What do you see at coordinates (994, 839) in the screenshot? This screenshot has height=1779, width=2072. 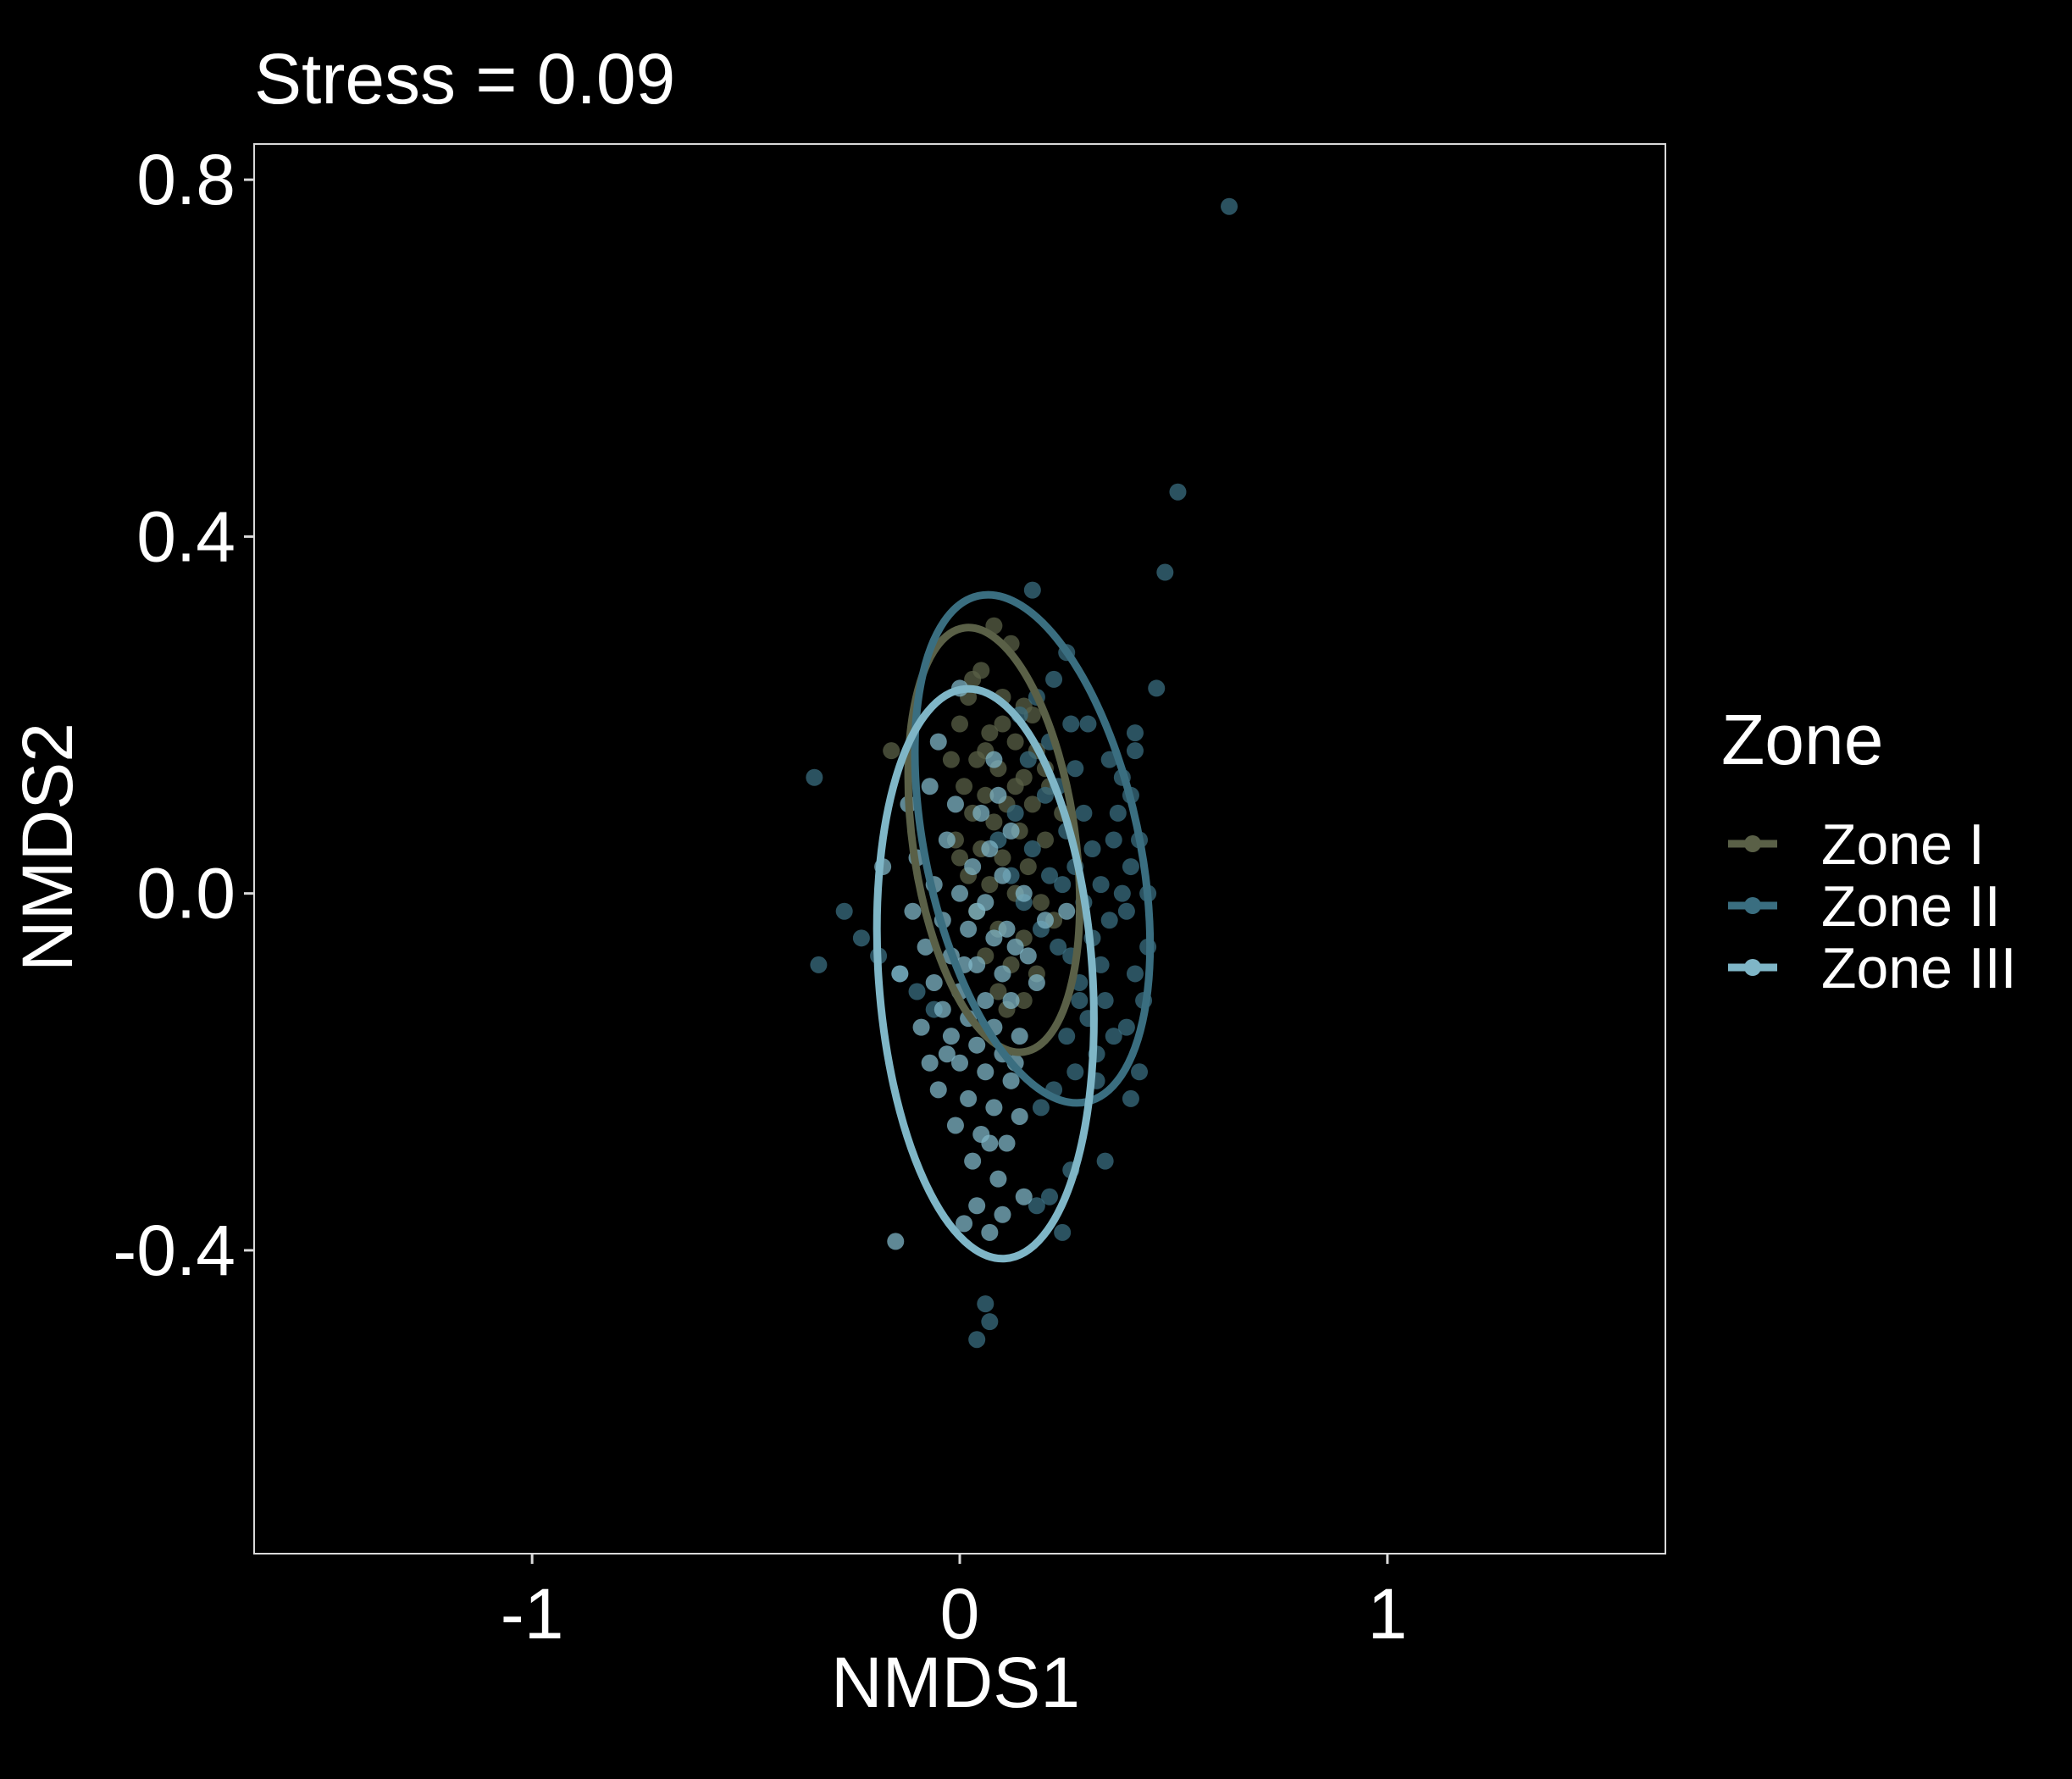 I see `confidence-ellipse-zone-i` at bounding box center [994, 839].